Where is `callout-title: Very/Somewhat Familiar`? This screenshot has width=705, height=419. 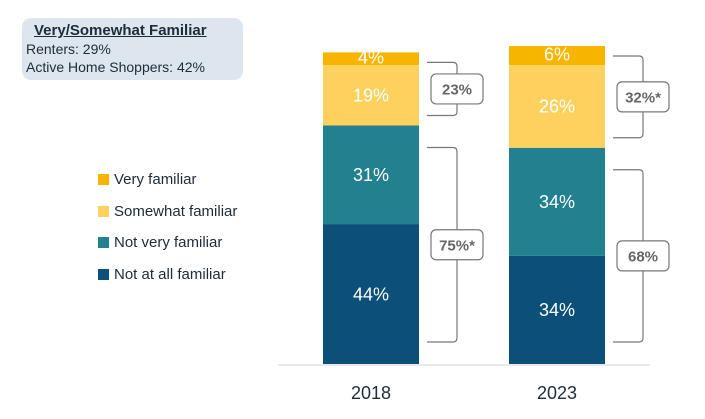
callout-title: Very/Somewhat Familiar is located at coordinates (120, 30).